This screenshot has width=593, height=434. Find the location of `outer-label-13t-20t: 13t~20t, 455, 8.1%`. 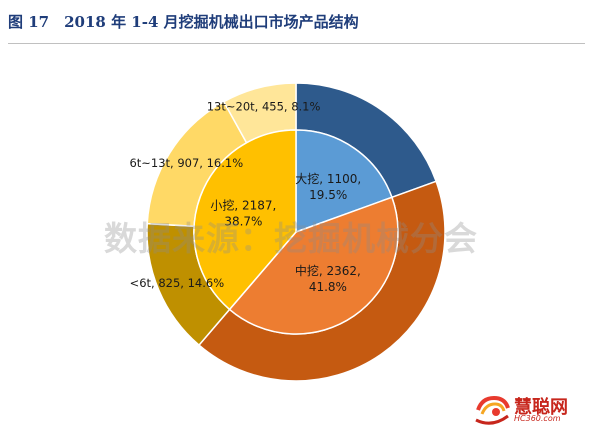

outer-label-13t-20t: 13t~20t, 455, 8.1% is located at coordinates (264, 107).